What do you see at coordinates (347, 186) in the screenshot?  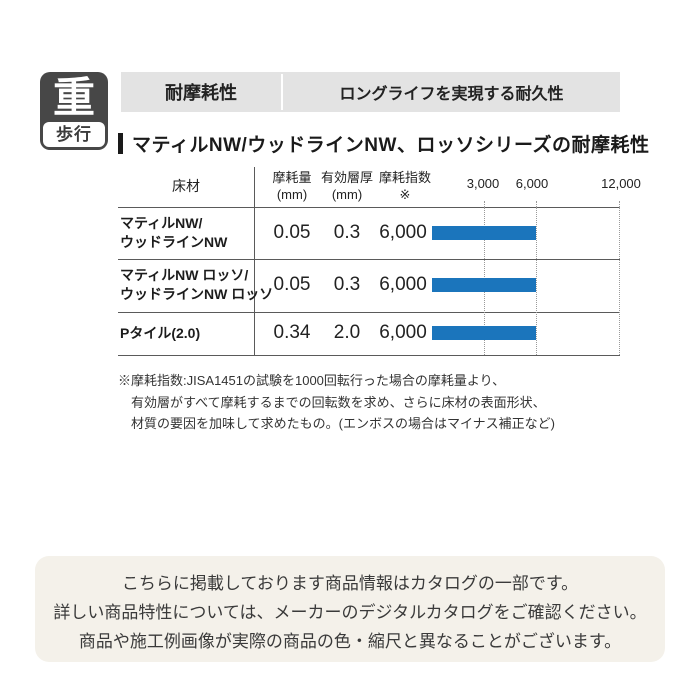 I see `col-header-layer: 有効層厚 (mm)` at bounding box center [347, 186].